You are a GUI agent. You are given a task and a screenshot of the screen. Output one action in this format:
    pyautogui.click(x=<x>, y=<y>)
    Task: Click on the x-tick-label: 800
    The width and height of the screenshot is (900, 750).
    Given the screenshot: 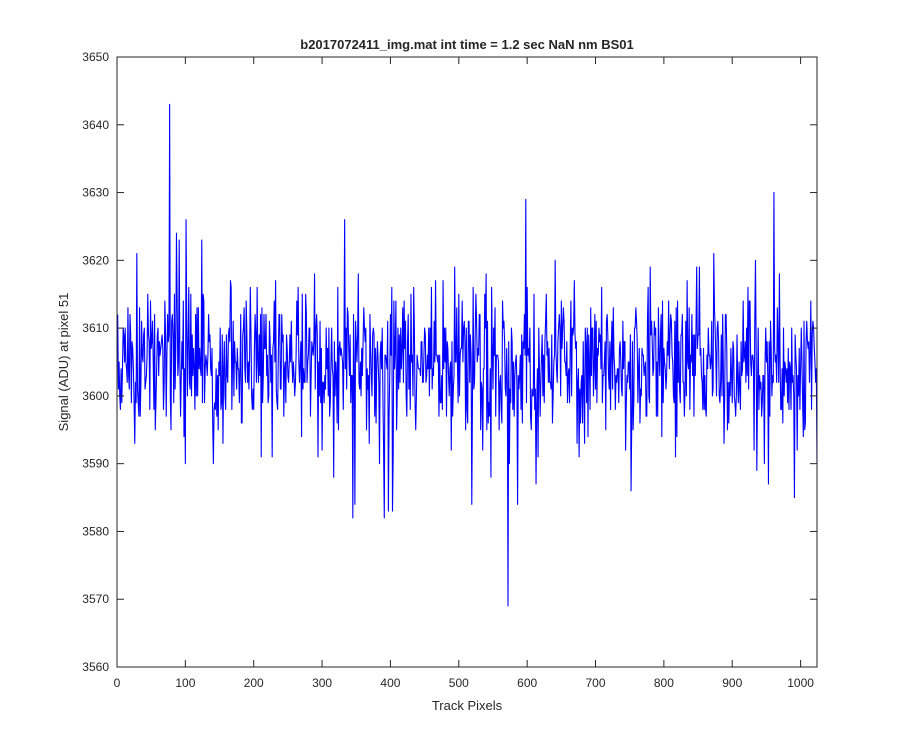 What is the action you would take?
    pyautogui.click(x=664, y=683)
    